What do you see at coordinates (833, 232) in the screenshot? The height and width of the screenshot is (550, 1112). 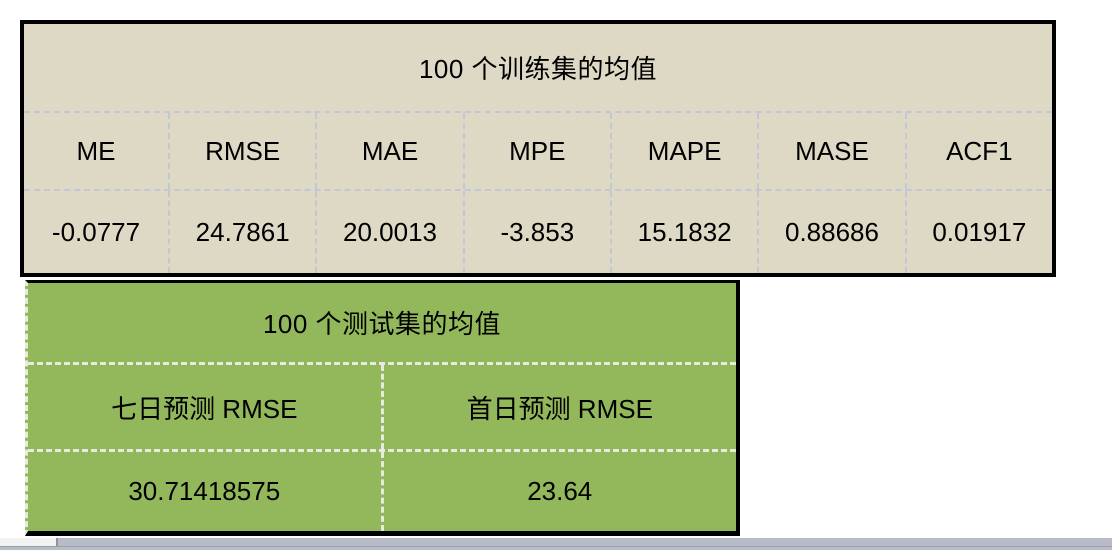 I see `training-value-mase: 0.88686` at bounding box center [833, 232].